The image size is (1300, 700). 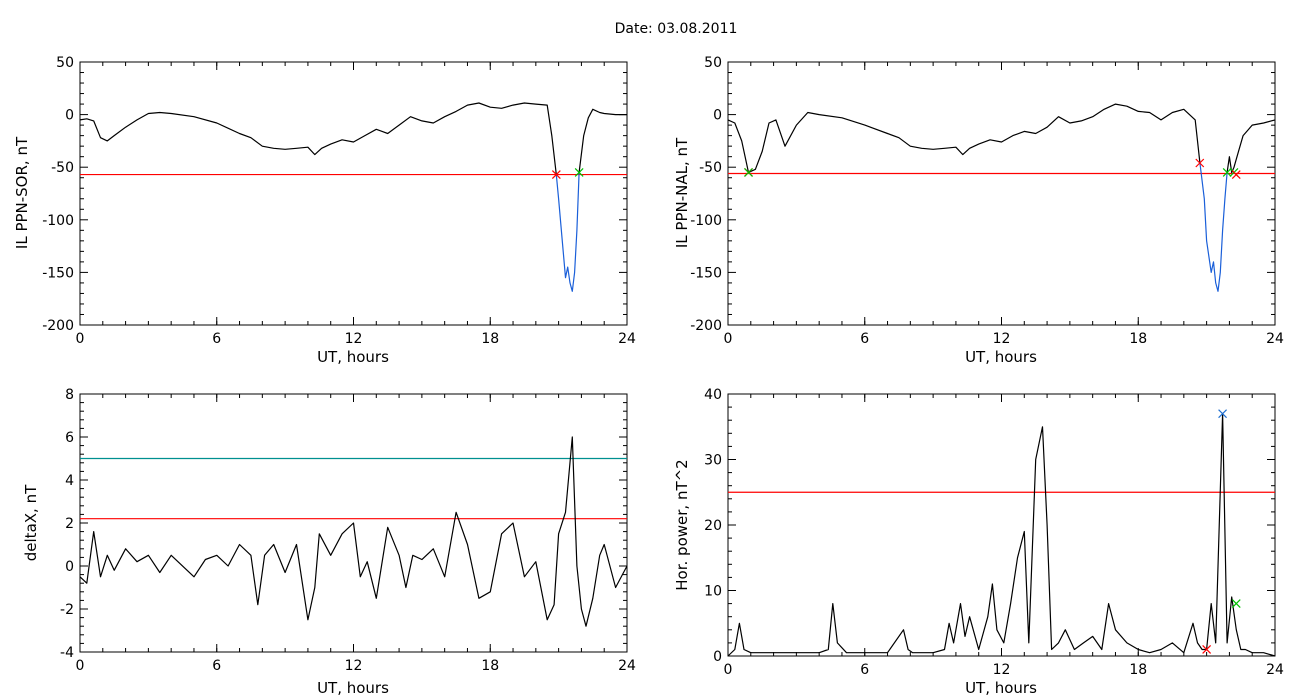 What do you see at coordinates (67, 610) in the screenshot?
I see `y-tick-label: -2` at bounding box center [67, 610].